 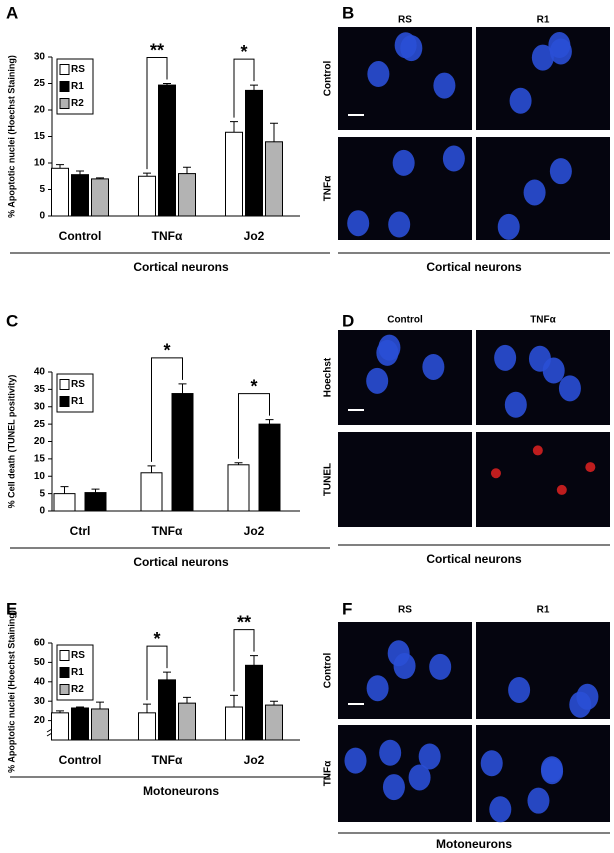 I want to click on panel-letter: F, so click(x=347, y=608).